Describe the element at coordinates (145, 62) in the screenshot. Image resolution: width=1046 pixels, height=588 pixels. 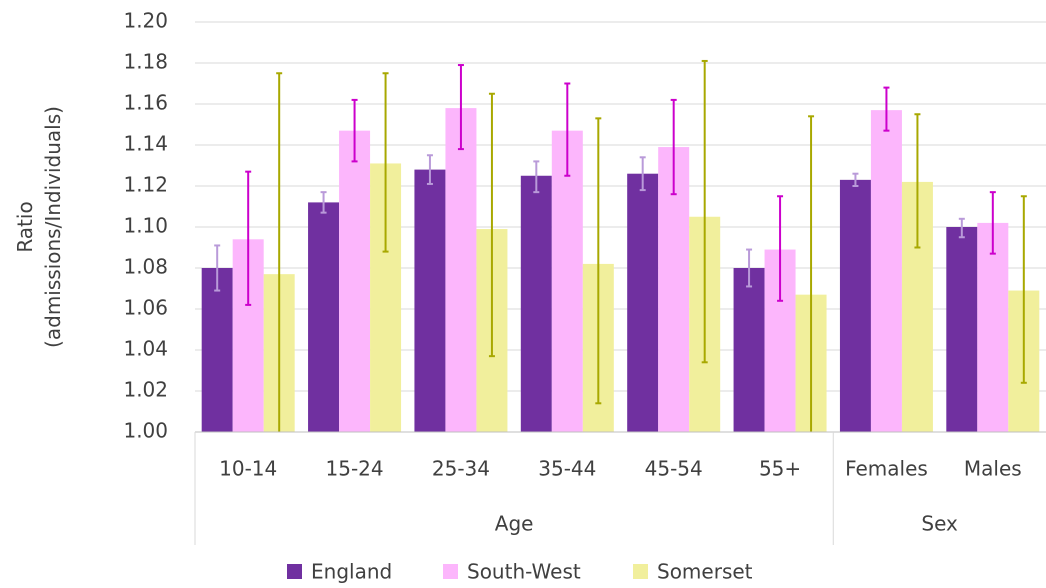
I see `y-tick-label: 1.18` at that location.